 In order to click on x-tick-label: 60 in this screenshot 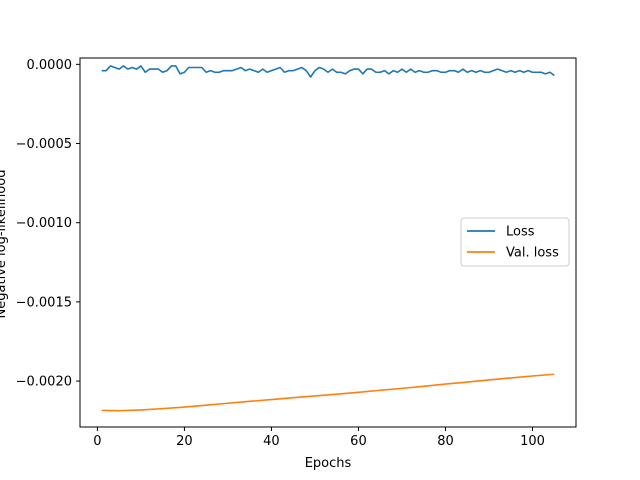, I will do `click(358, 441)`.